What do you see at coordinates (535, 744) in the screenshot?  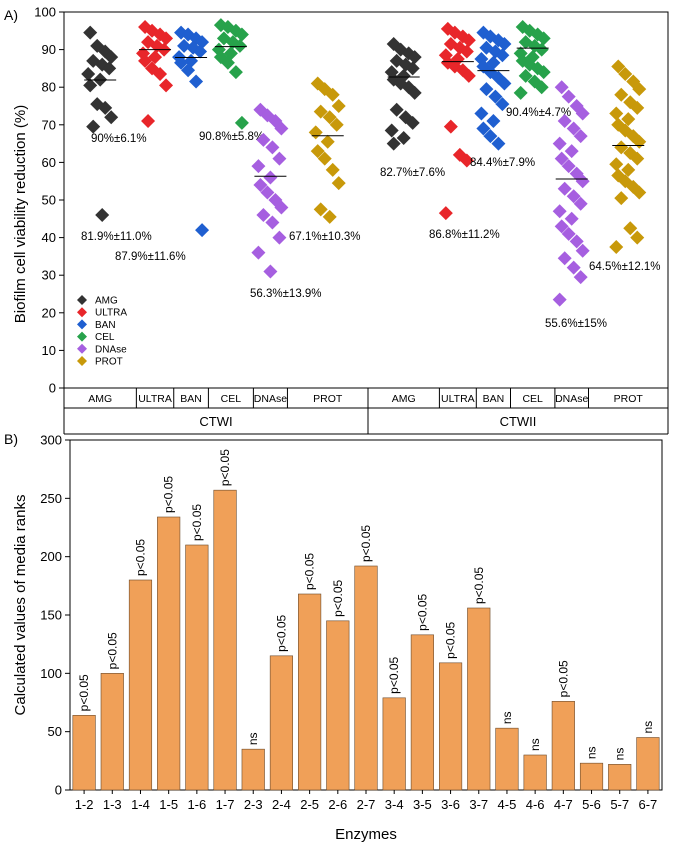 I see `significance-label-4-6: ns` at bounding box center [535, 744].